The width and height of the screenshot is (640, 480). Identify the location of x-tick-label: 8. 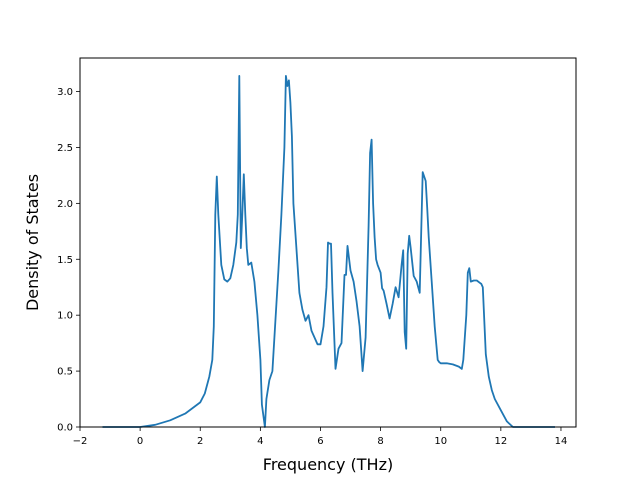
(380, 441).